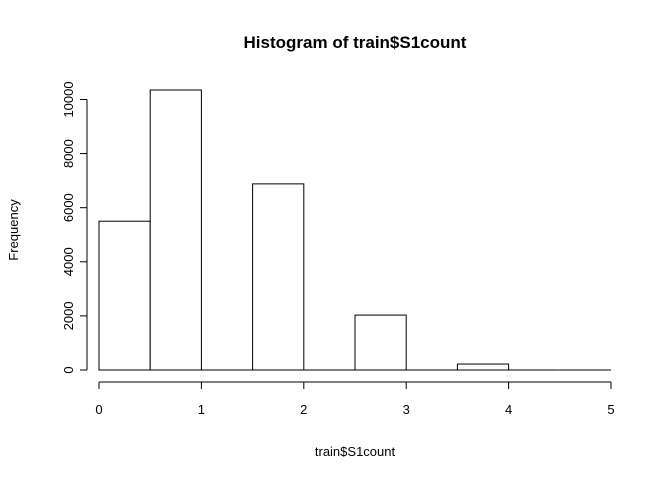 Image resolution: width=672 pixels, height=480 pixels. I want to click on y-axis-label: Frequency, so click(13, 230).